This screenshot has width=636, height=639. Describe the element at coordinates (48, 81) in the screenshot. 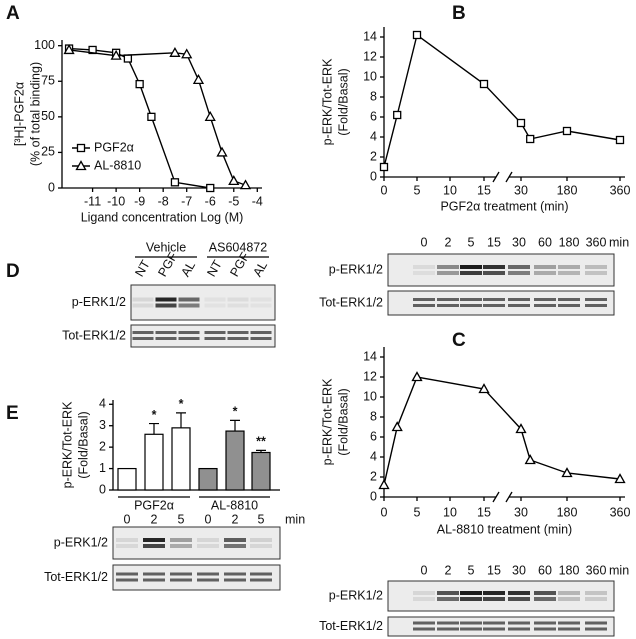

I see `y-tick-label: 75` at that location.